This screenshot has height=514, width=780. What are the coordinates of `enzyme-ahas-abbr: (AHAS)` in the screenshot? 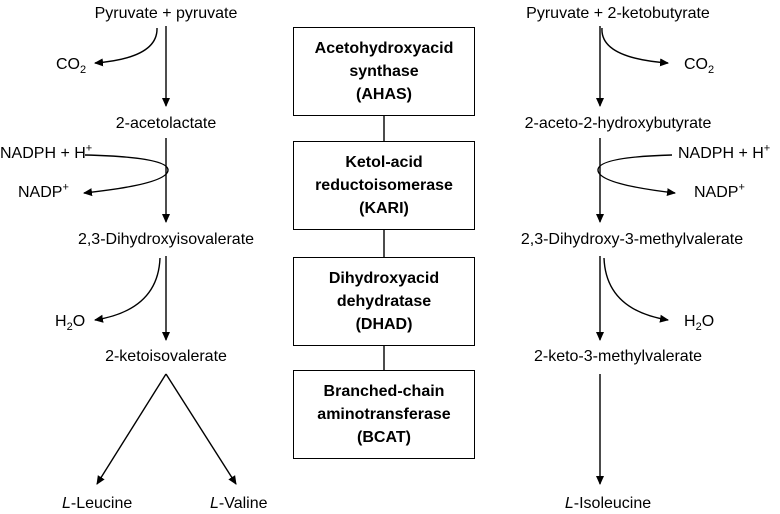 It's located at (384, 94).